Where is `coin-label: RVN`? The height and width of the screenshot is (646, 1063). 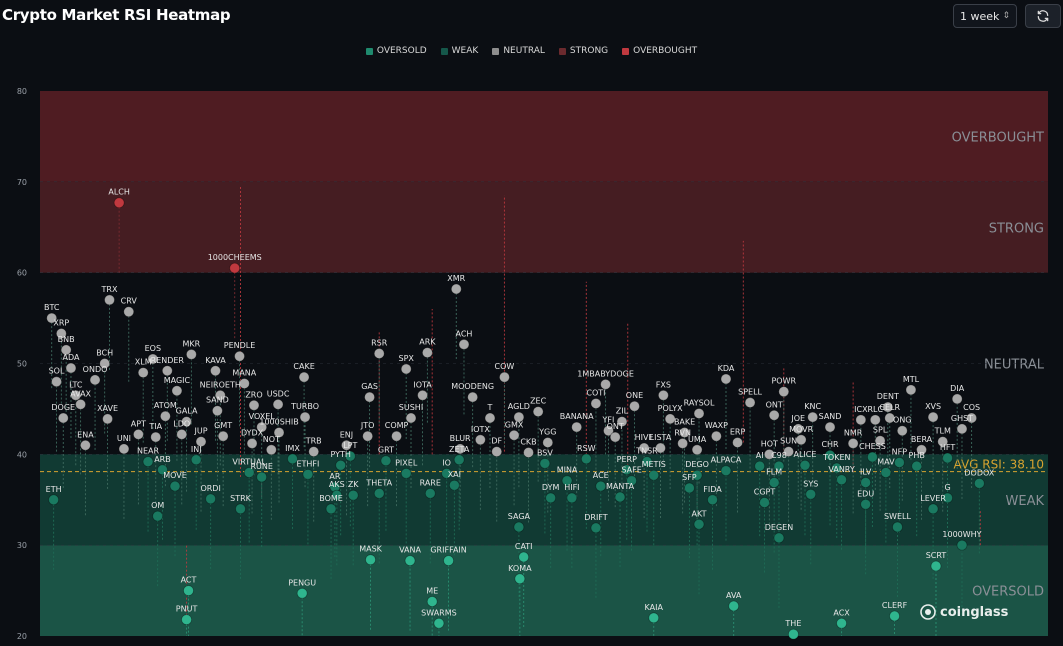
coin-label: RVN is located at coordinates (682, 432).